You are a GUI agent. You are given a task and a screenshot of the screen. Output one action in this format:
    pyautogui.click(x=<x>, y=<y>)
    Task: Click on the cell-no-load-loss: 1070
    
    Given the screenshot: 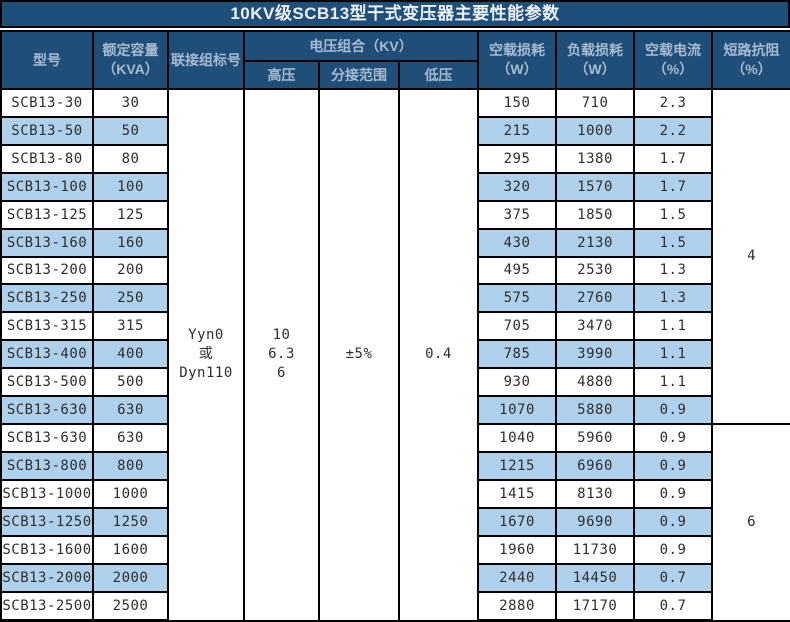 What is the action you would take?
    pyautogui.click(x=517, y=410)
    